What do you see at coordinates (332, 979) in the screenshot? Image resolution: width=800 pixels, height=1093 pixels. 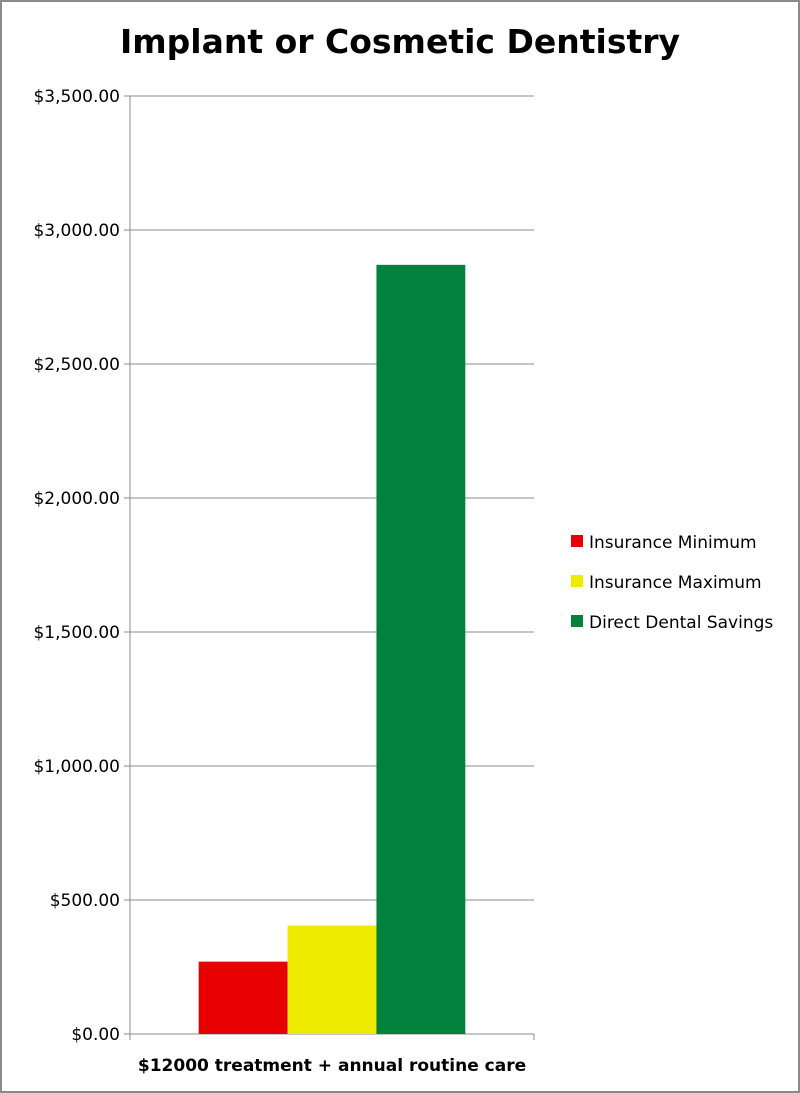 I see `bar-insurance-maximum` at bounding box center [332, 979].